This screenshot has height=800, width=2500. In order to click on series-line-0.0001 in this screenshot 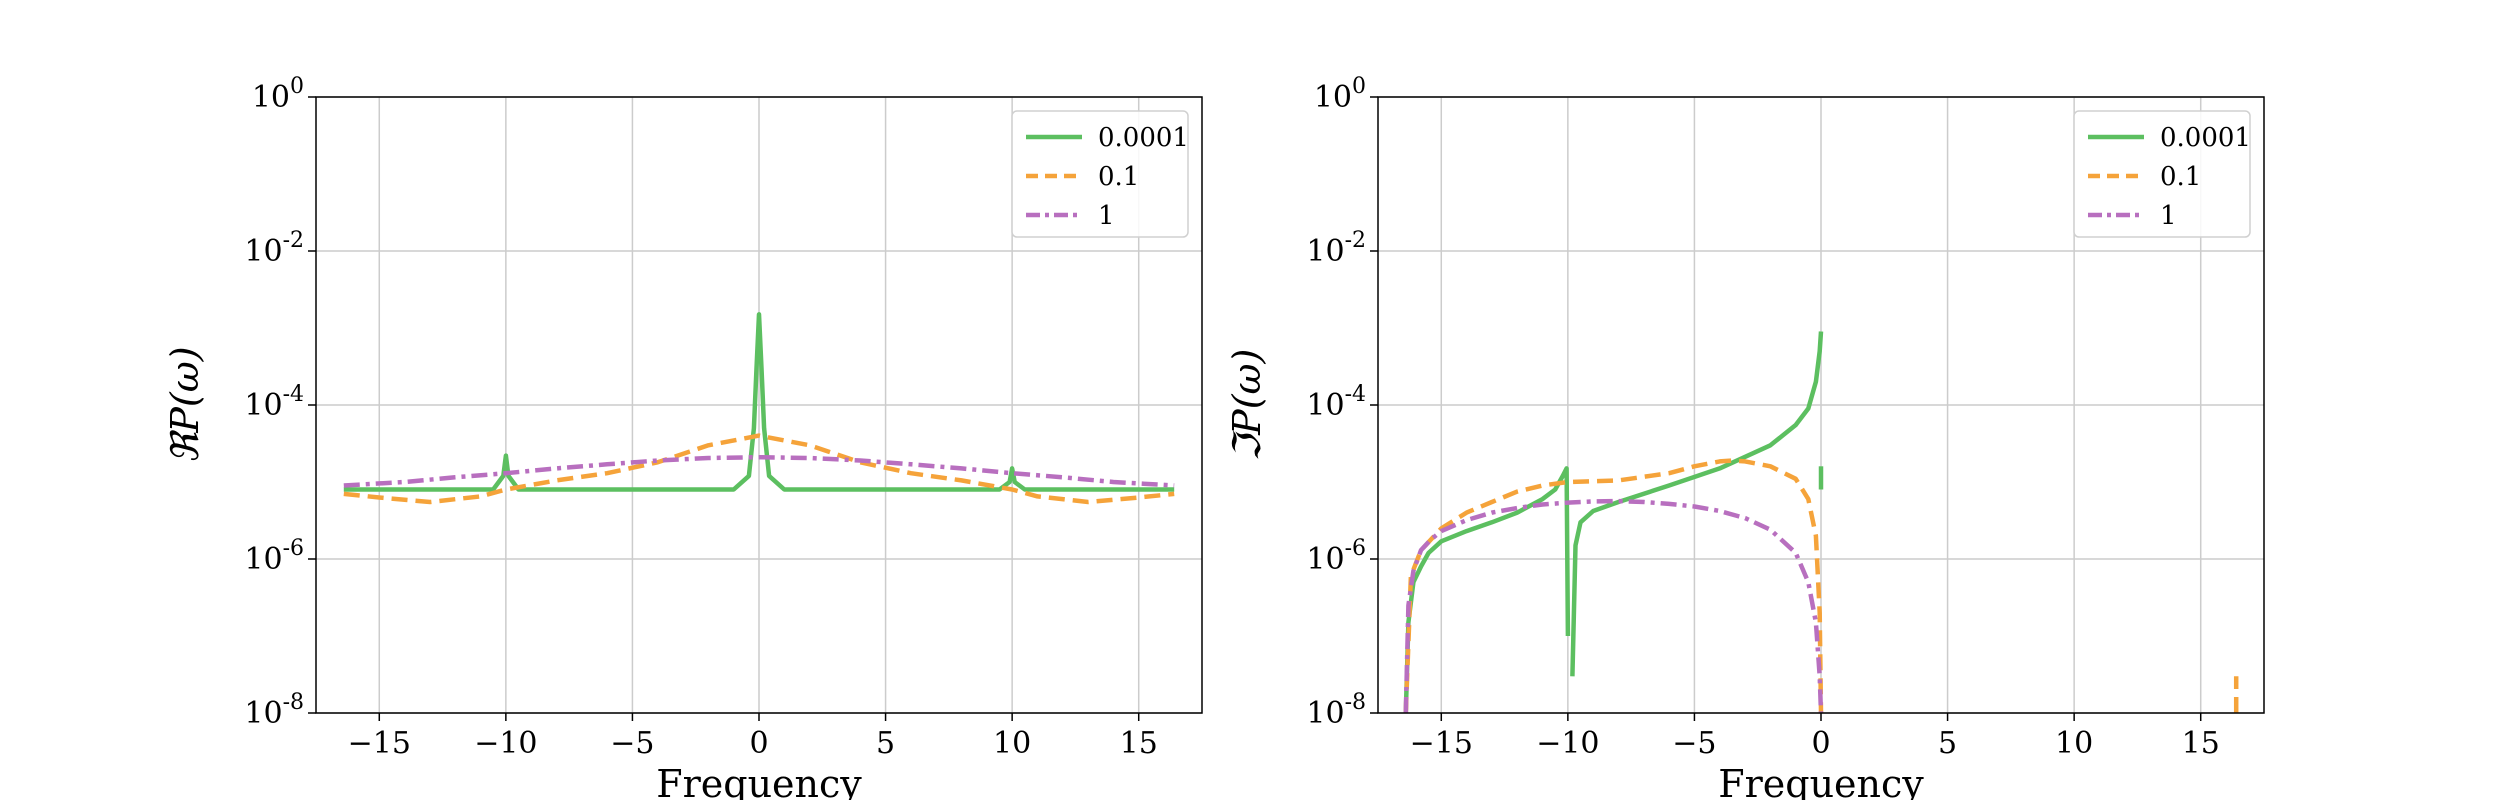, I will do `click(759, 402)`.